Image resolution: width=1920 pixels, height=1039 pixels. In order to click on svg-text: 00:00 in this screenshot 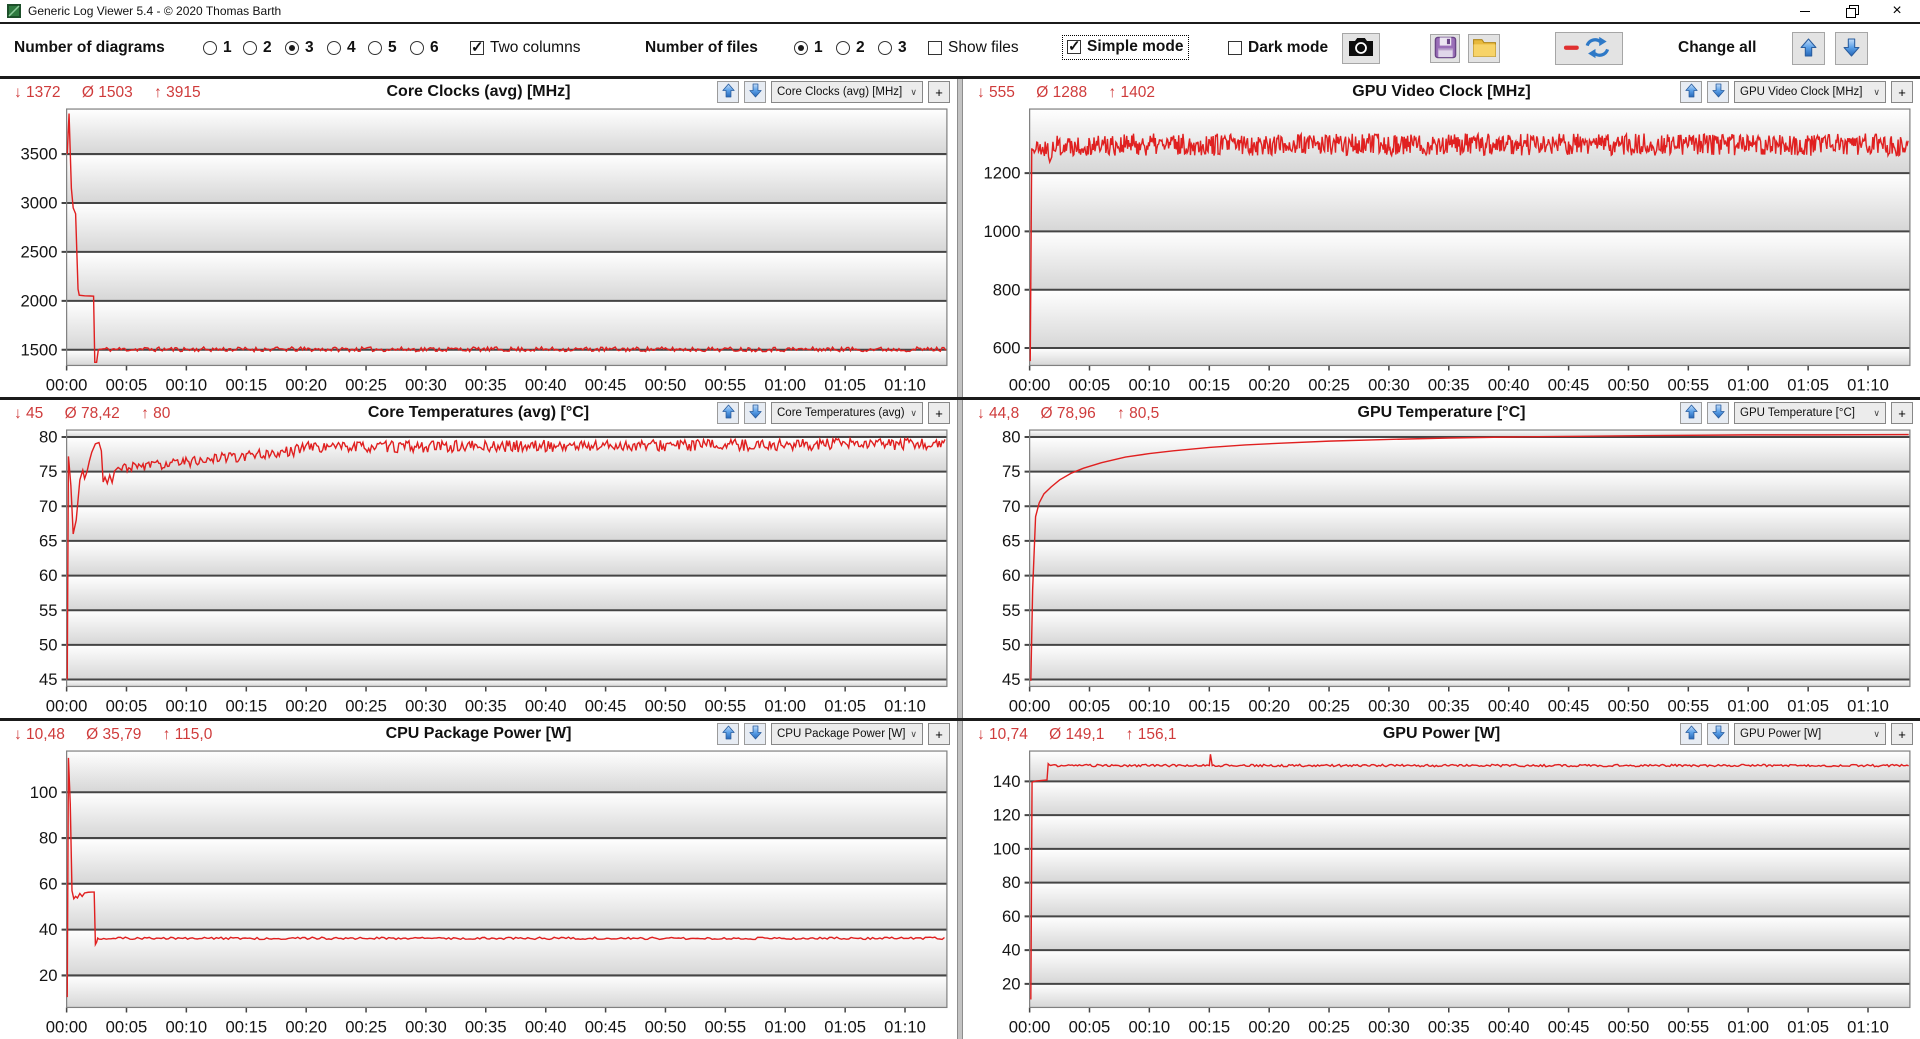, I will do `click(1030, 1027)`.